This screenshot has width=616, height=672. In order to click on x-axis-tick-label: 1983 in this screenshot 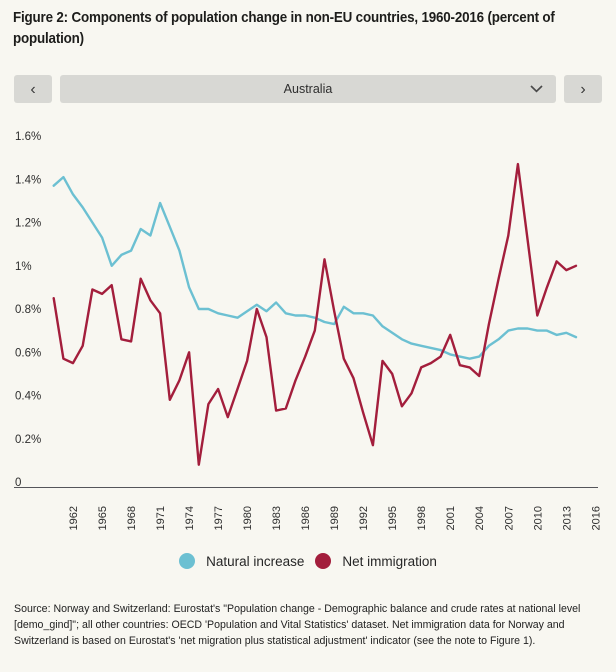, I will do `click(277, 518)`.